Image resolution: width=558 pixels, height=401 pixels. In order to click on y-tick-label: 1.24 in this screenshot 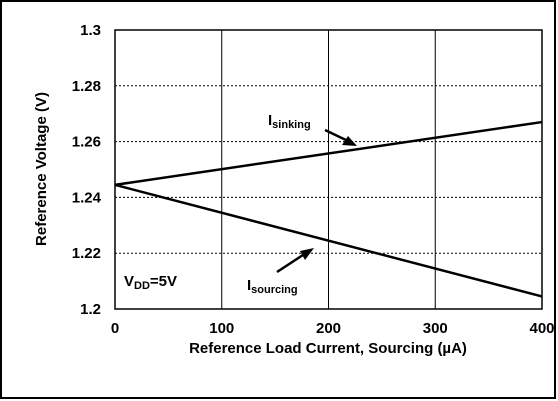, I will do `click(87, 197)`.